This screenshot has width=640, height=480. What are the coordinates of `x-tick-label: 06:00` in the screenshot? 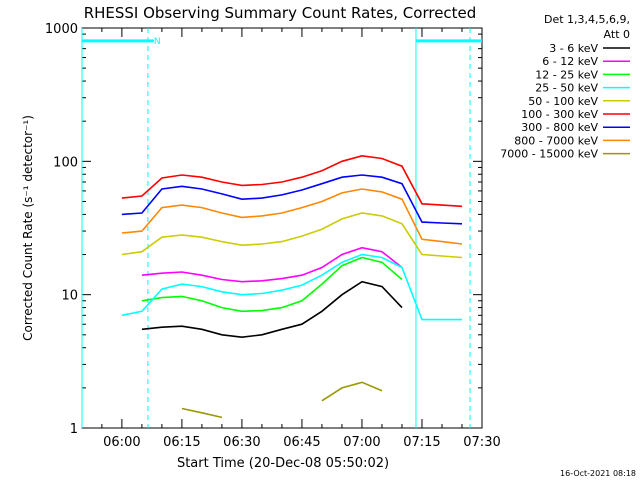 It's located at (121, 442).